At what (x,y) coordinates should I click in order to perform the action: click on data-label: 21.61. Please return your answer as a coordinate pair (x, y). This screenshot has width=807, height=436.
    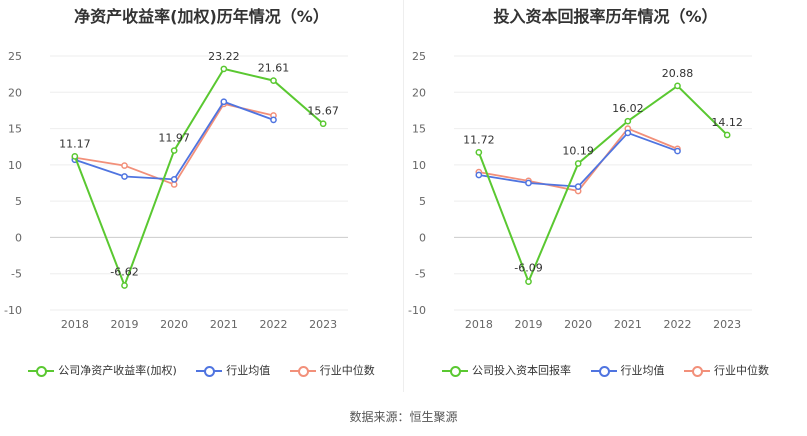
    Looking at the image, I should click on (274, 68).